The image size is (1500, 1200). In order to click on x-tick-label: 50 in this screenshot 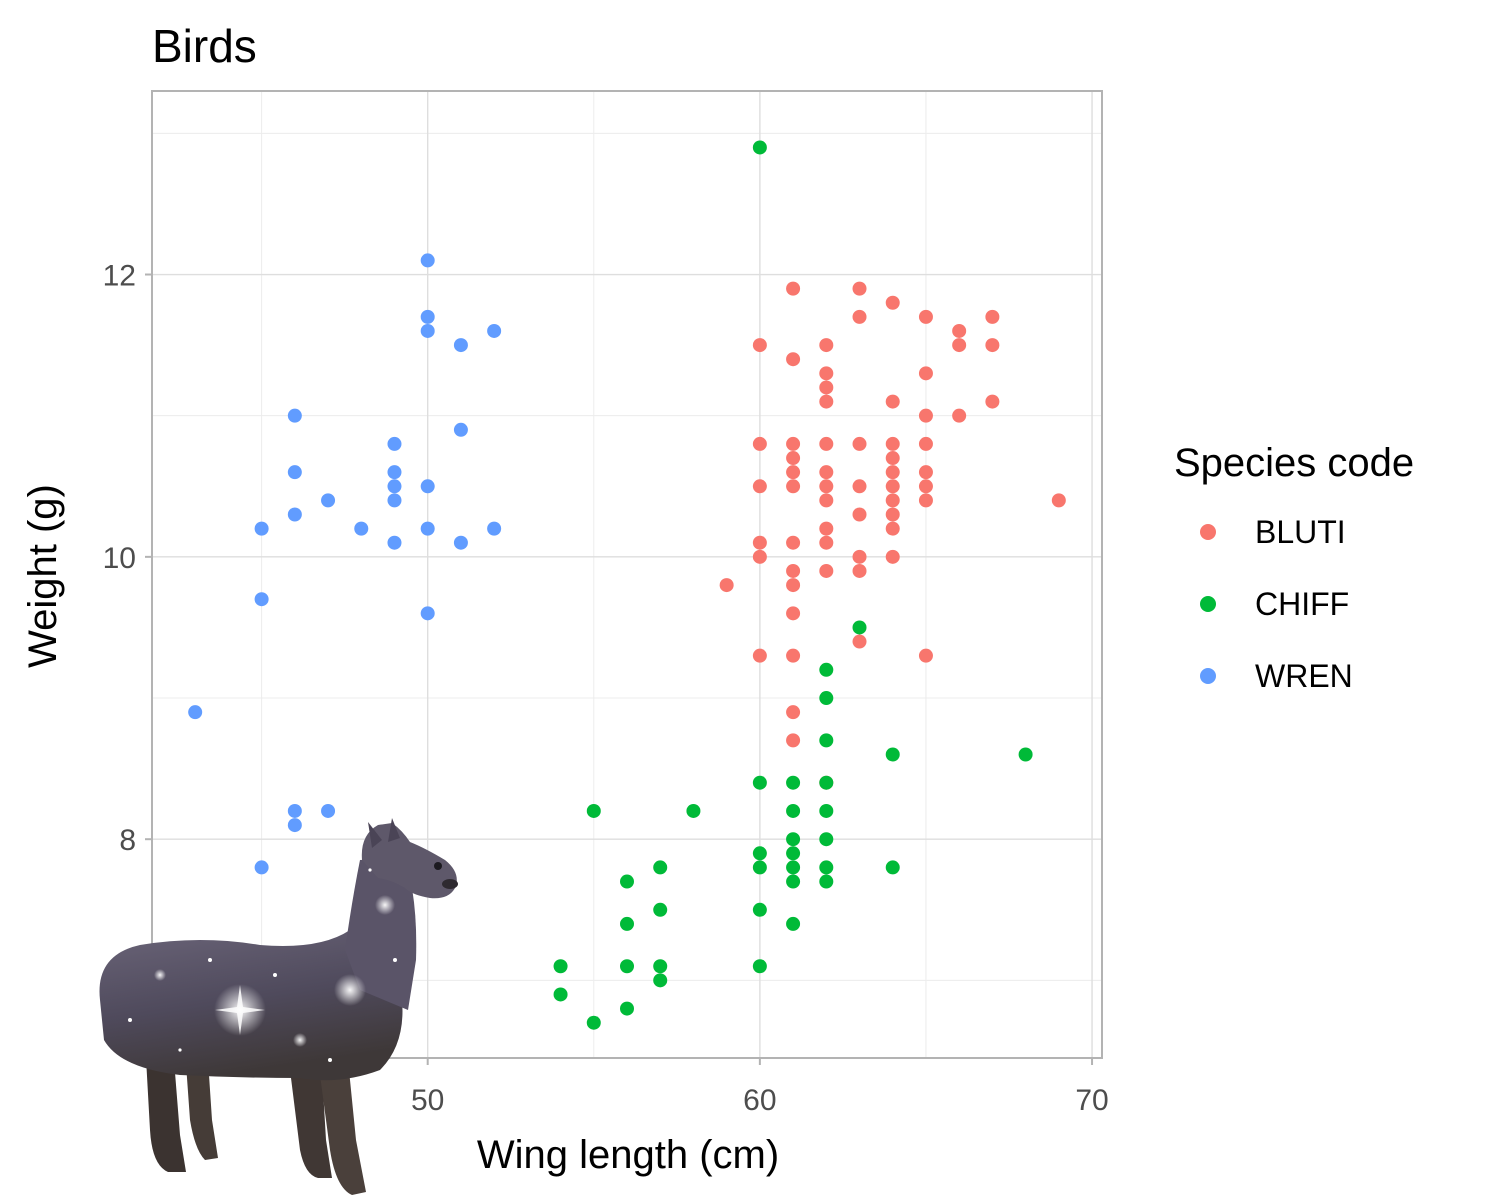, I will do `click(427, 1100)`.